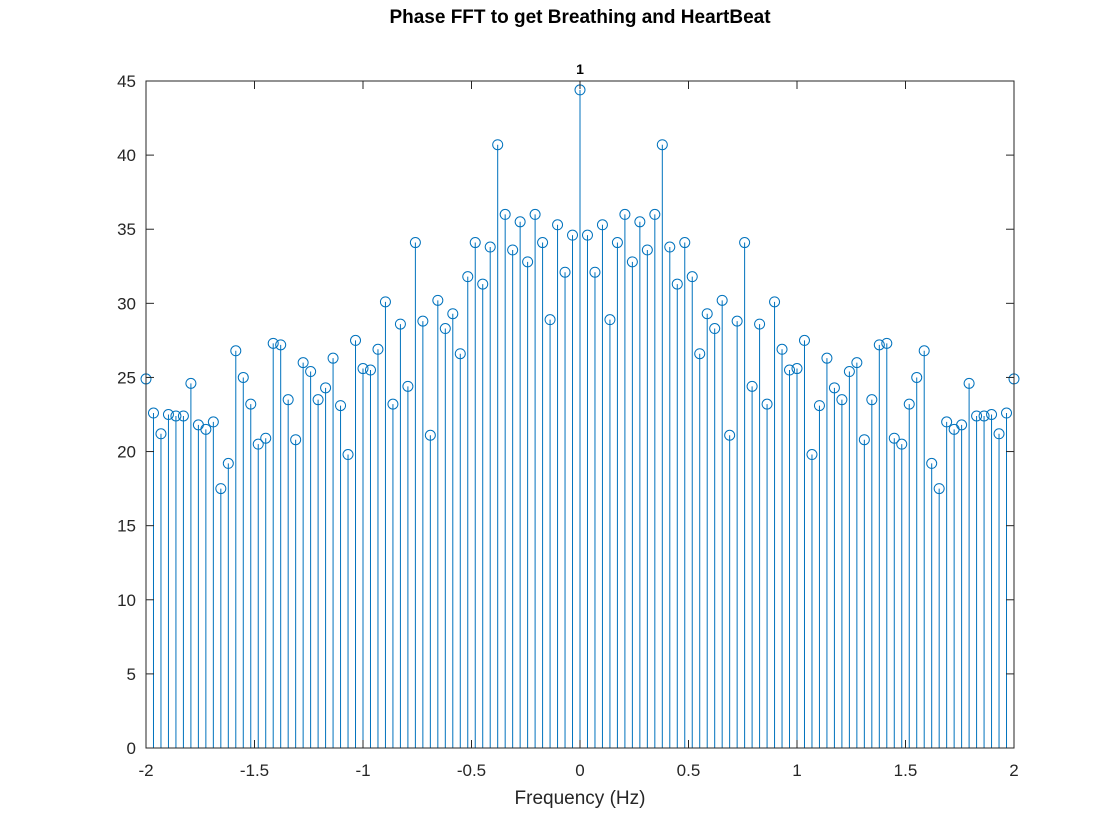  Describe the element at coordinates (580, 17) in the screenshot. I see `chart-title: Phase FFT to get Breathing and HeartBeat` at that location.